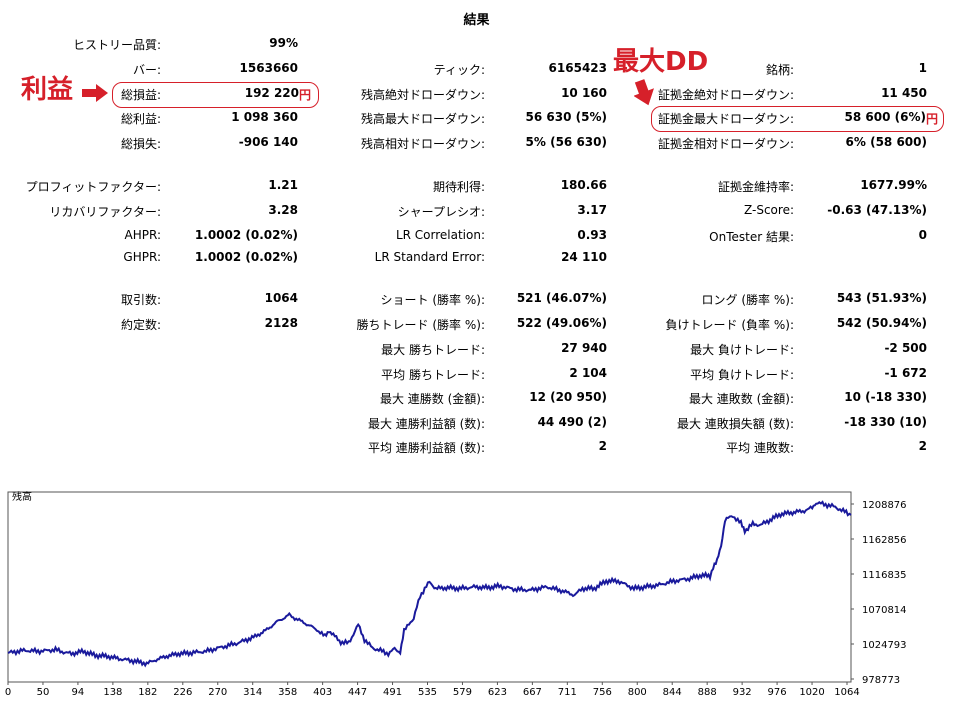 The height and width of the screenshot is (704, 953). Describe the element at coordinates (426, 424) in the screenshot. I see `col2-label-13: 最大 連勝利益額 (数):` at that location.